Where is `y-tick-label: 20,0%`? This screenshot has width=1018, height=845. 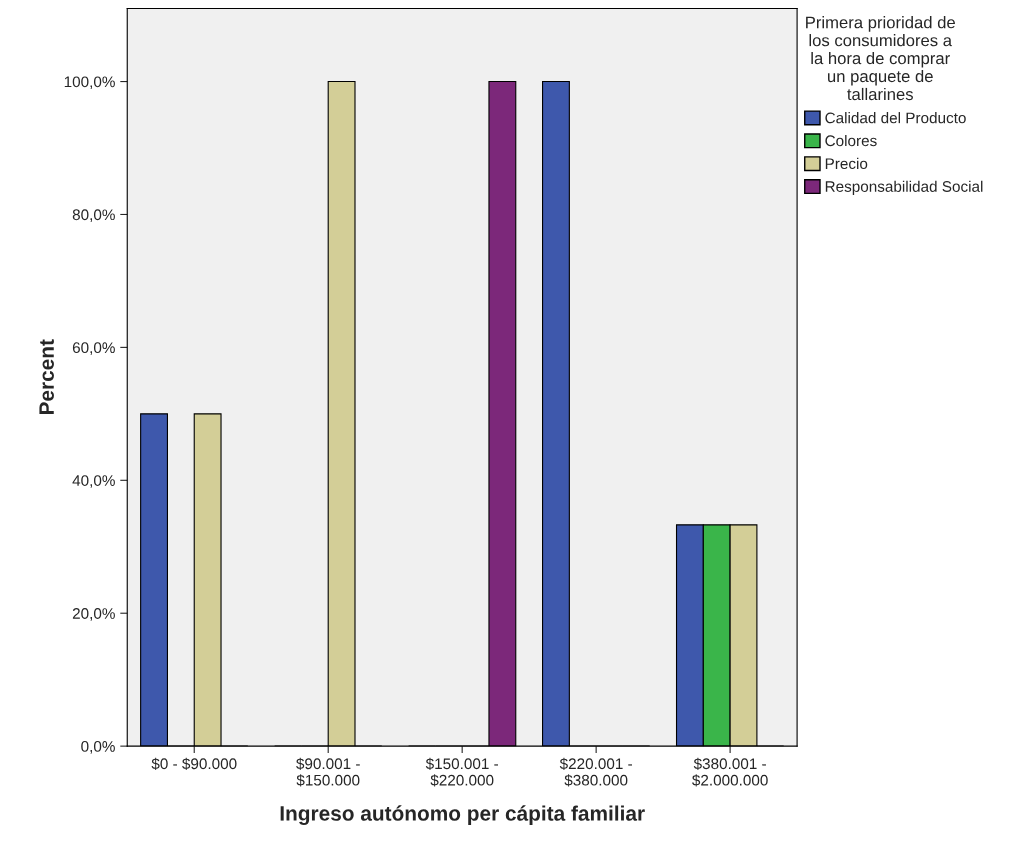 y-tick-label: 20,0% is located at coordinates (93, 614).